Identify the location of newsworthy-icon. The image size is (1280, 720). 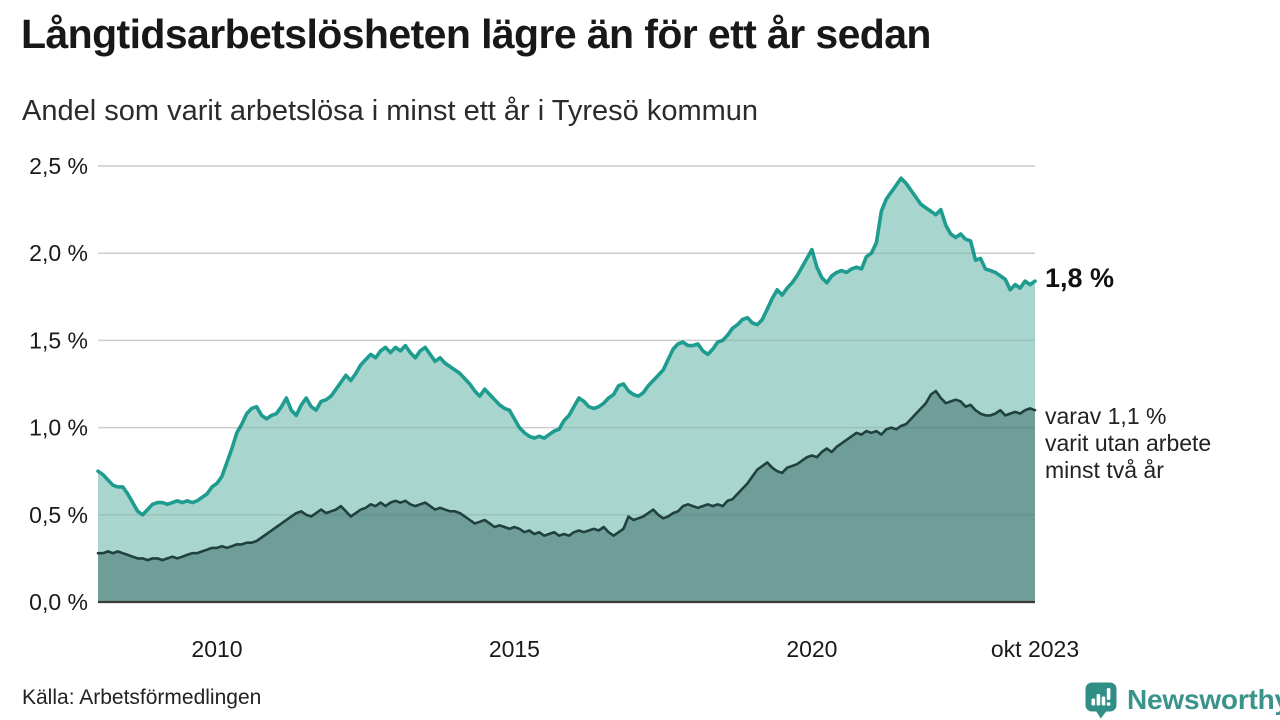
(1101, 700).